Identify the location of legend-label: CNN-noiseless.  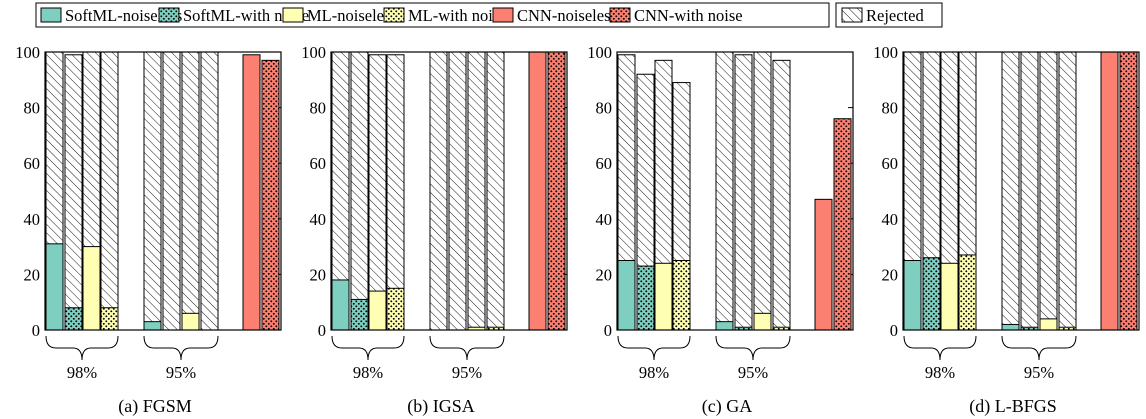
(567, 15).